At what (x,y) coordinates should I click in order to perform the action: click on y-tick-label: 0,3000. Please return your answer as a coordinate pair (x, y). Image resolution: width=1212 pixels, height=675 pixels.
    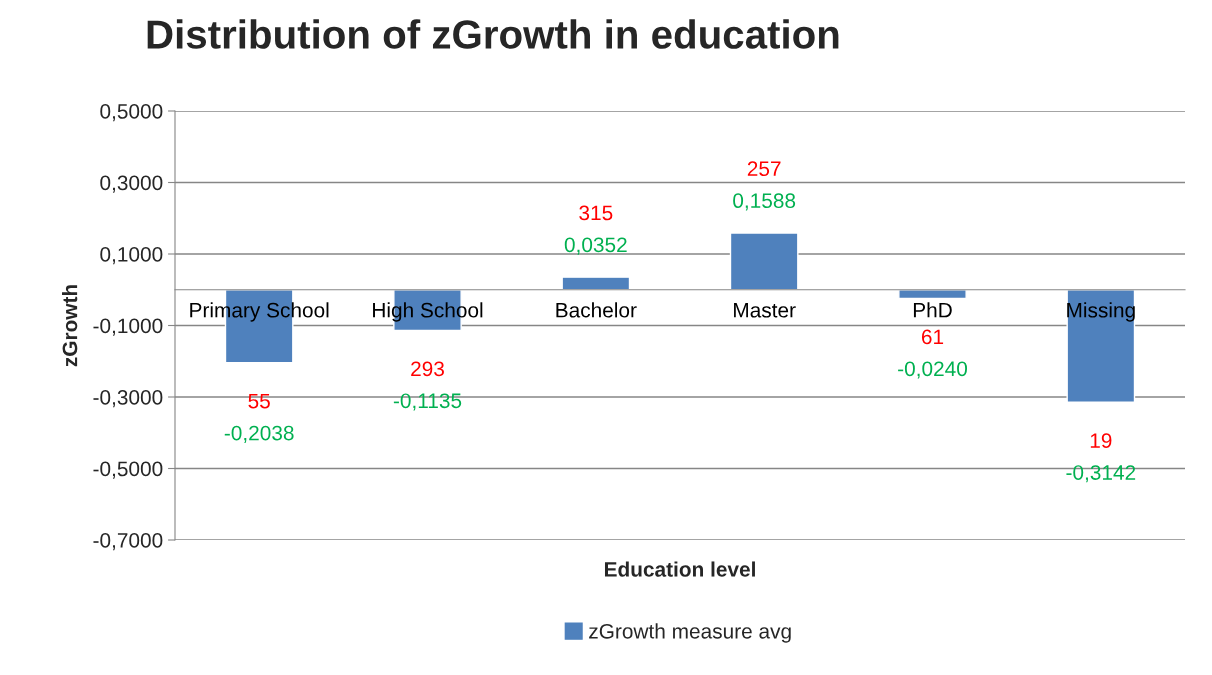
    Looking at the image, I should click on (131, 184).